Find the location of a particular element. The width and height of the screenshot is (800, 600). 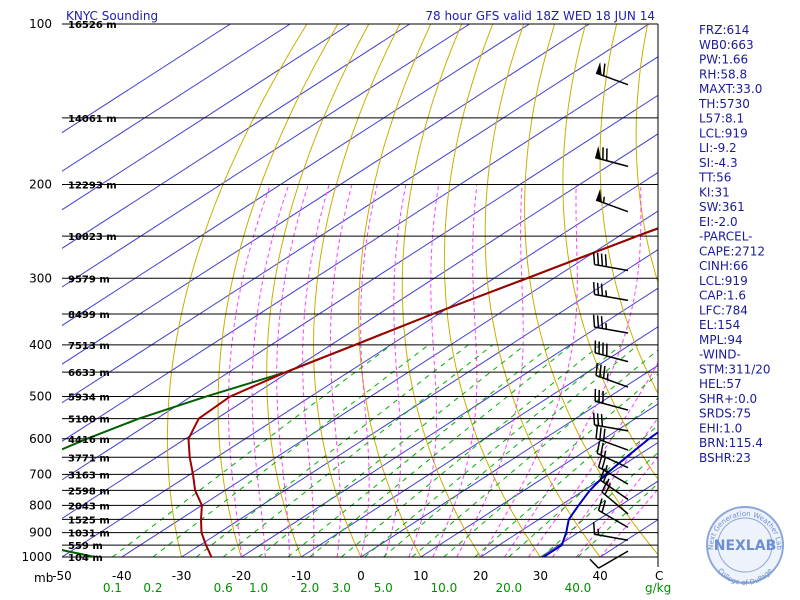

sounding-index: LI:-9.2 is located at coordinates (718, 148).